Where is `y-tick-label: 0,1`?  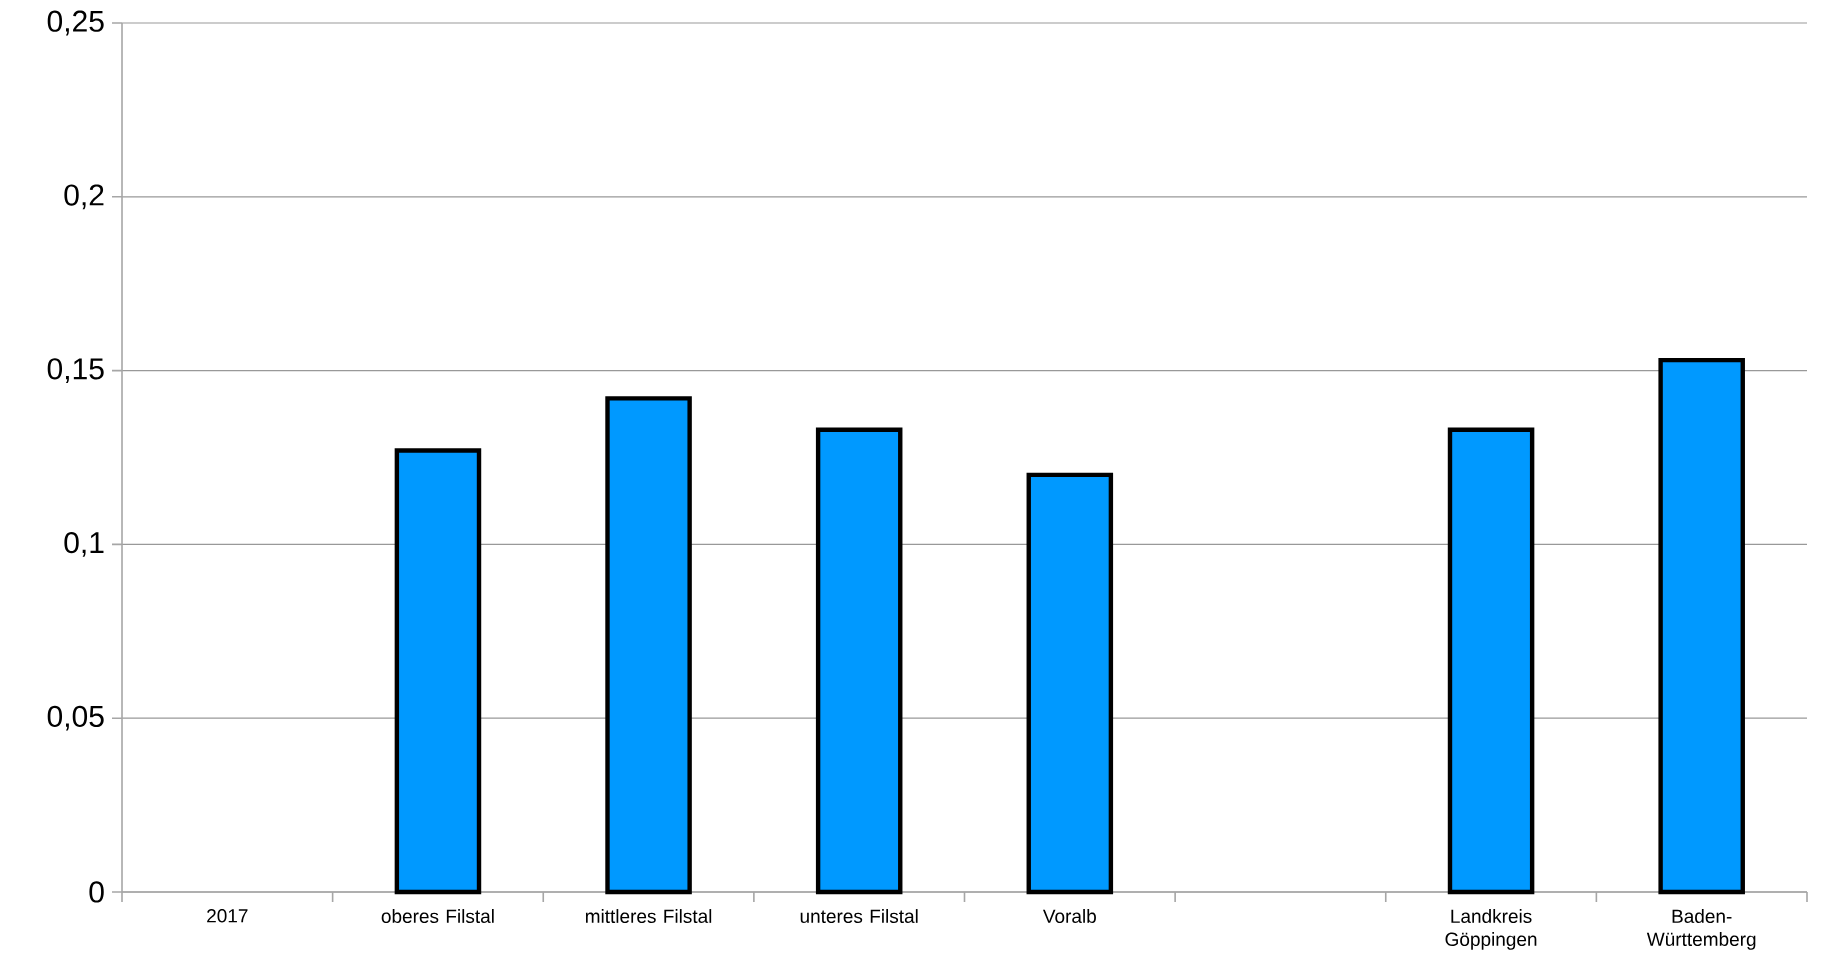
y-tick-label: 0,1 is located at coordinates (84, 544).